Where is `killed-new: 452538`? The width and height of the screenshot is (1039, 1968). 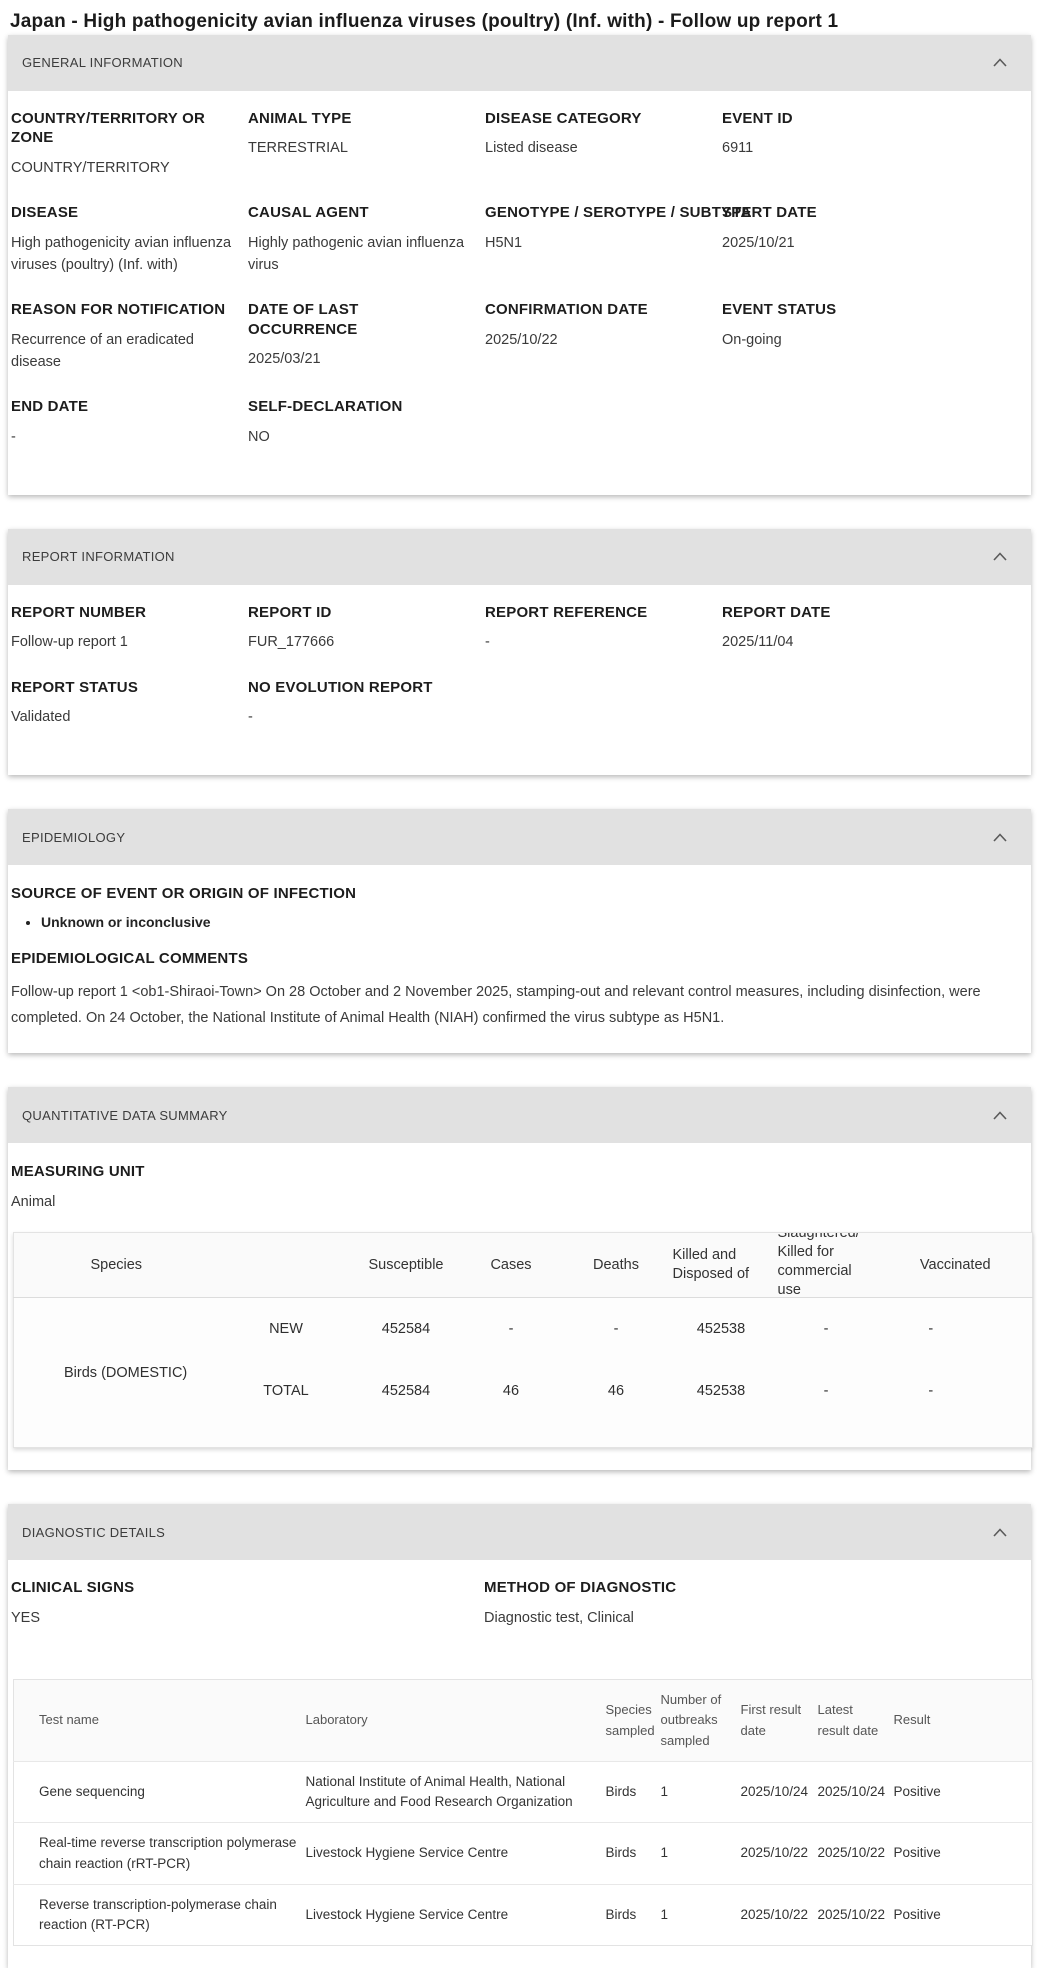
killed-new: 452538 is located at coordinates (721, 1328).